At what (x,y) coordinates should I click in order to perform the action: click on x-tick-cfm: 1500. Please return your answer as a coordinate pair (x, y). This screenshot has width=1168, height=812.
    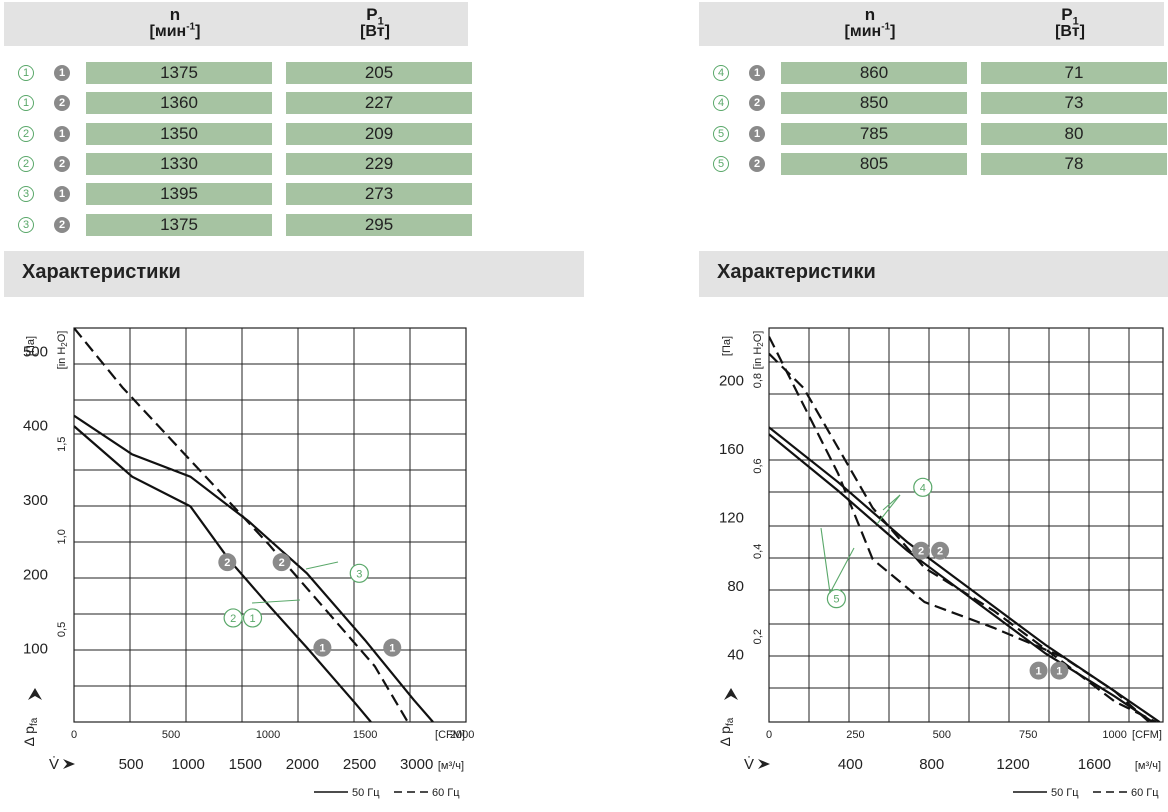
    Looking at the image, I should click on (365, 735).